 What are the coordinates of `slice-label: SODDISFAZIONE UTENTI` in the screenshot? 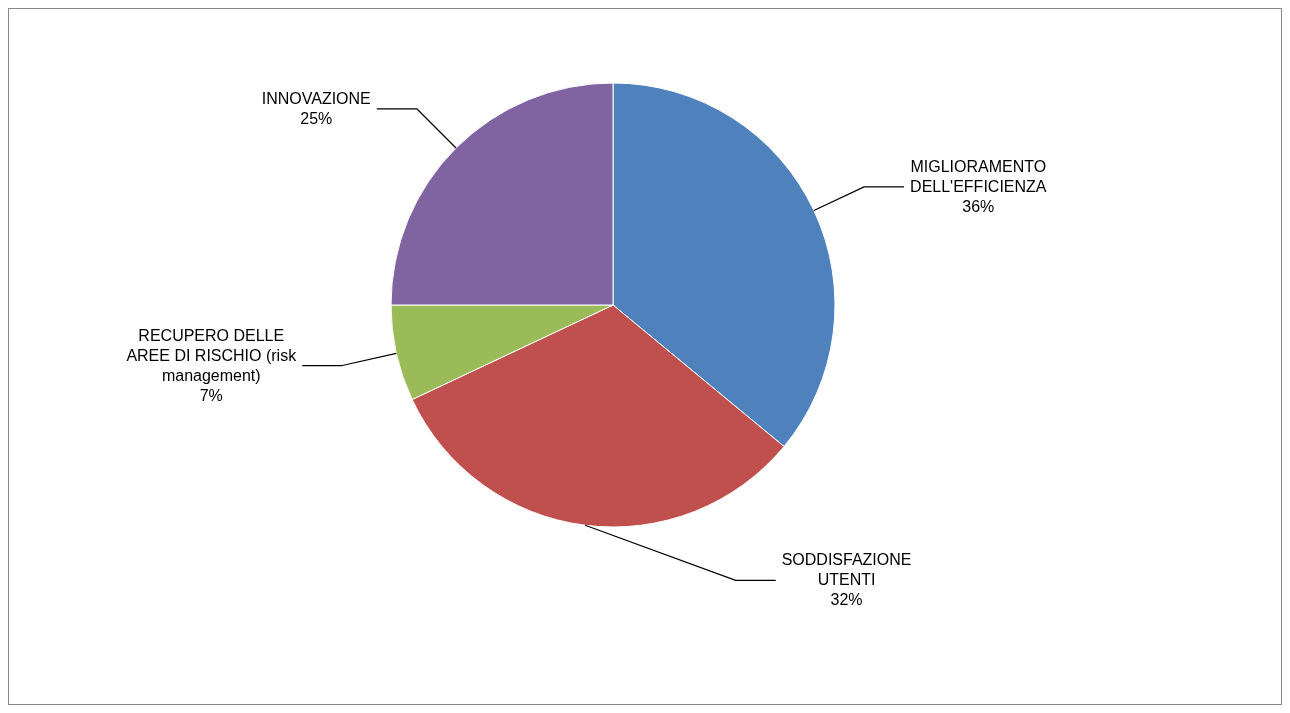 It's located at (846, 570).